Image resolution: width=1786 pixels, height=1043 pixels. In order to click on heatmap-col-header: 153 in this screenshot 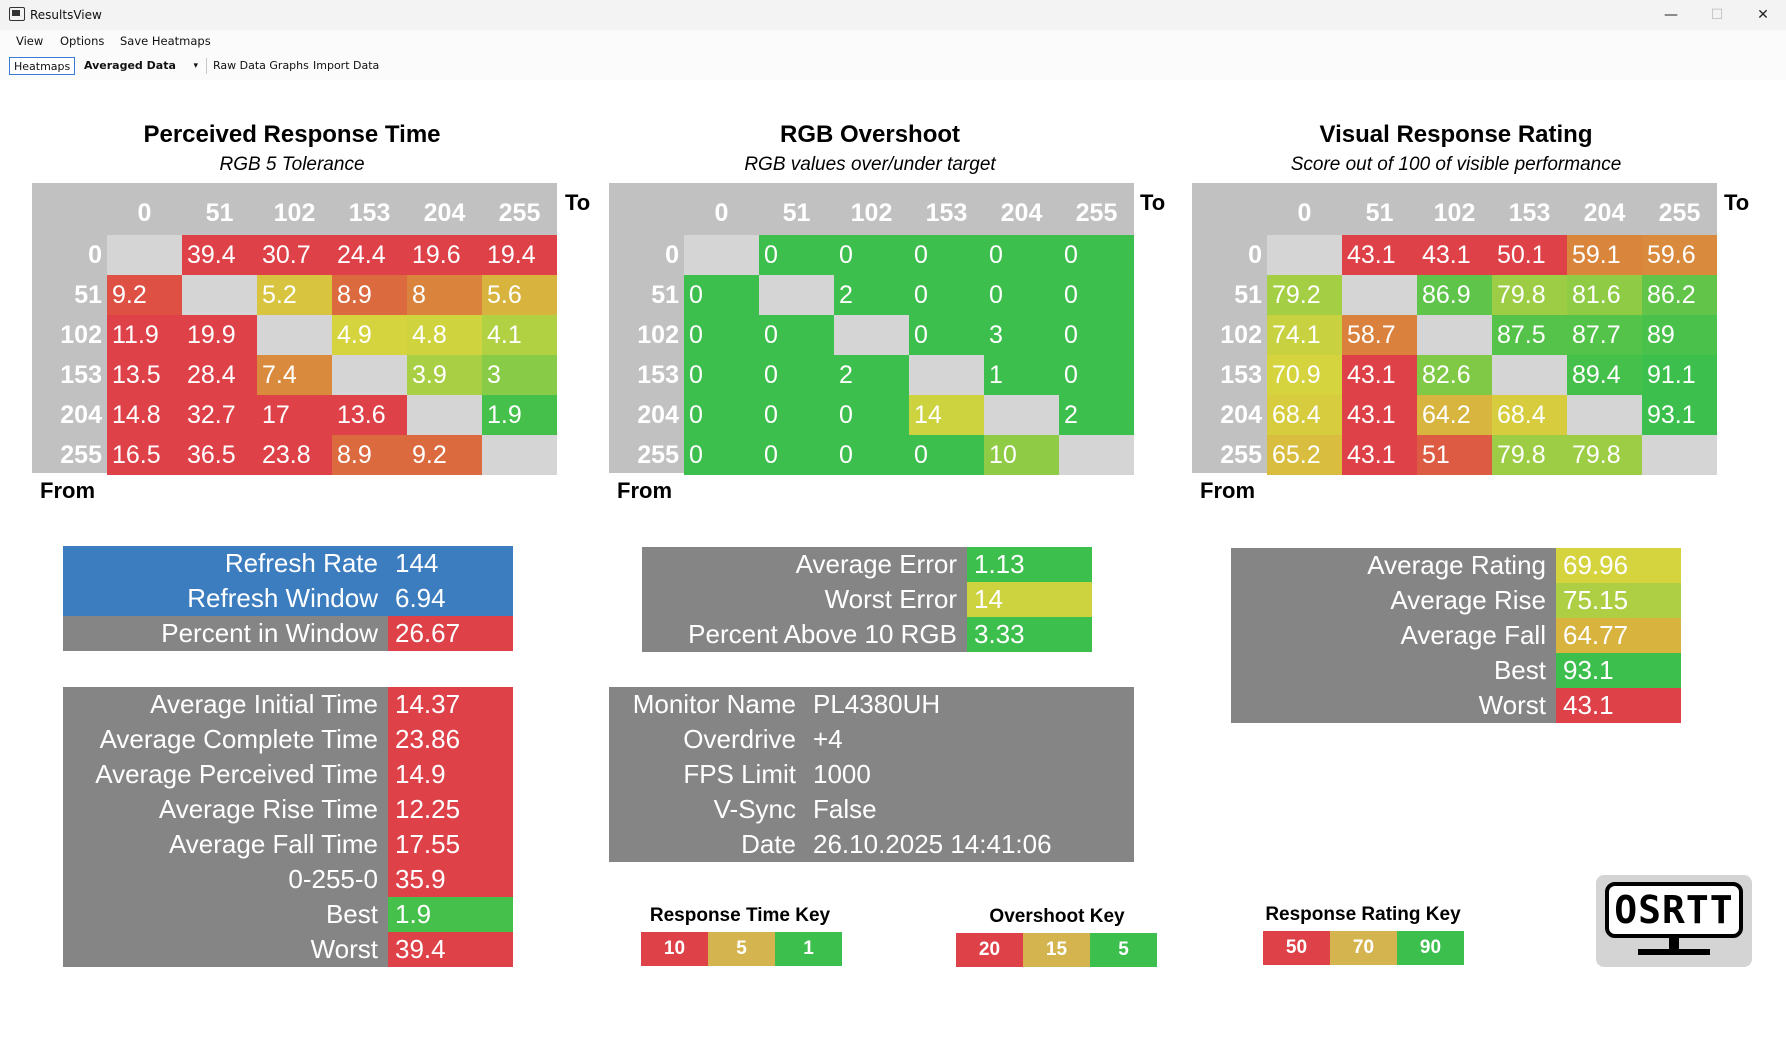, I will do `click(946, 212)`.